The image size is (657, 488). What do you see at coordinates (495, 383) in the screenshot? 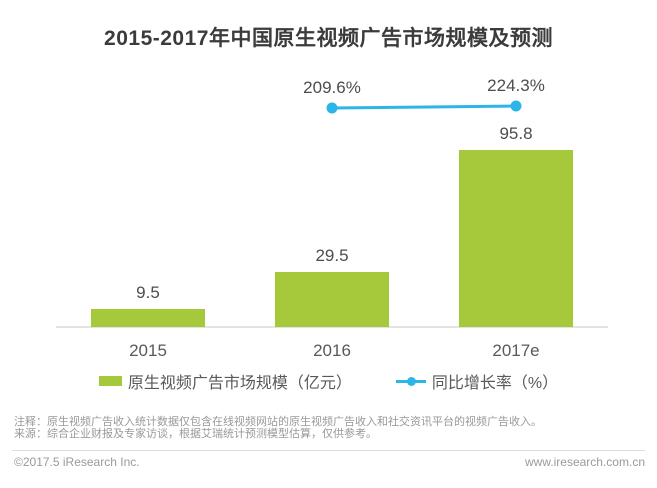
I see `legend-label-growth-rate: 同比增长率（%）` at bounding box center [495, 383].